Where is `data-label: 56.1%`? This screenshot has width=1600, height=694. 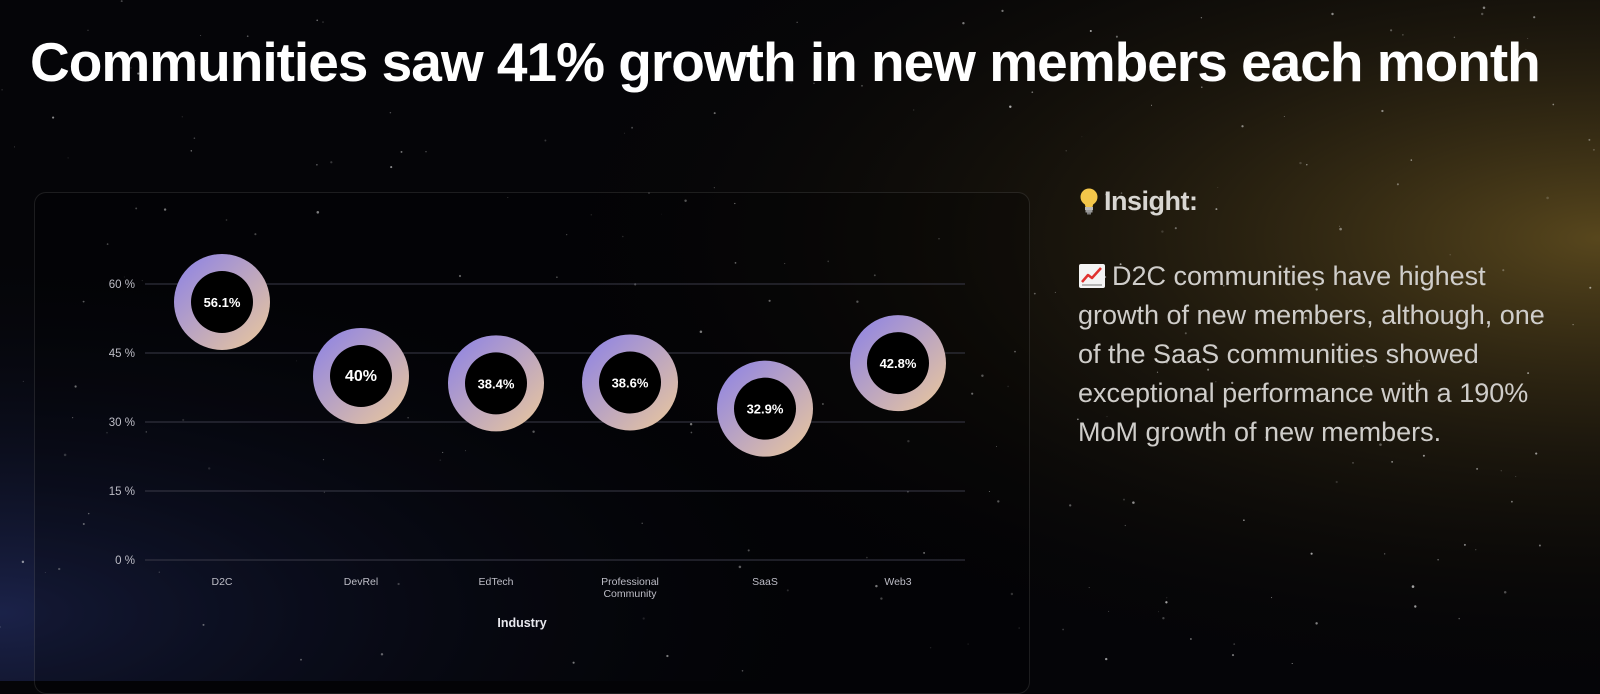
data-label: 56.1% is located at coordinates (222, 302).